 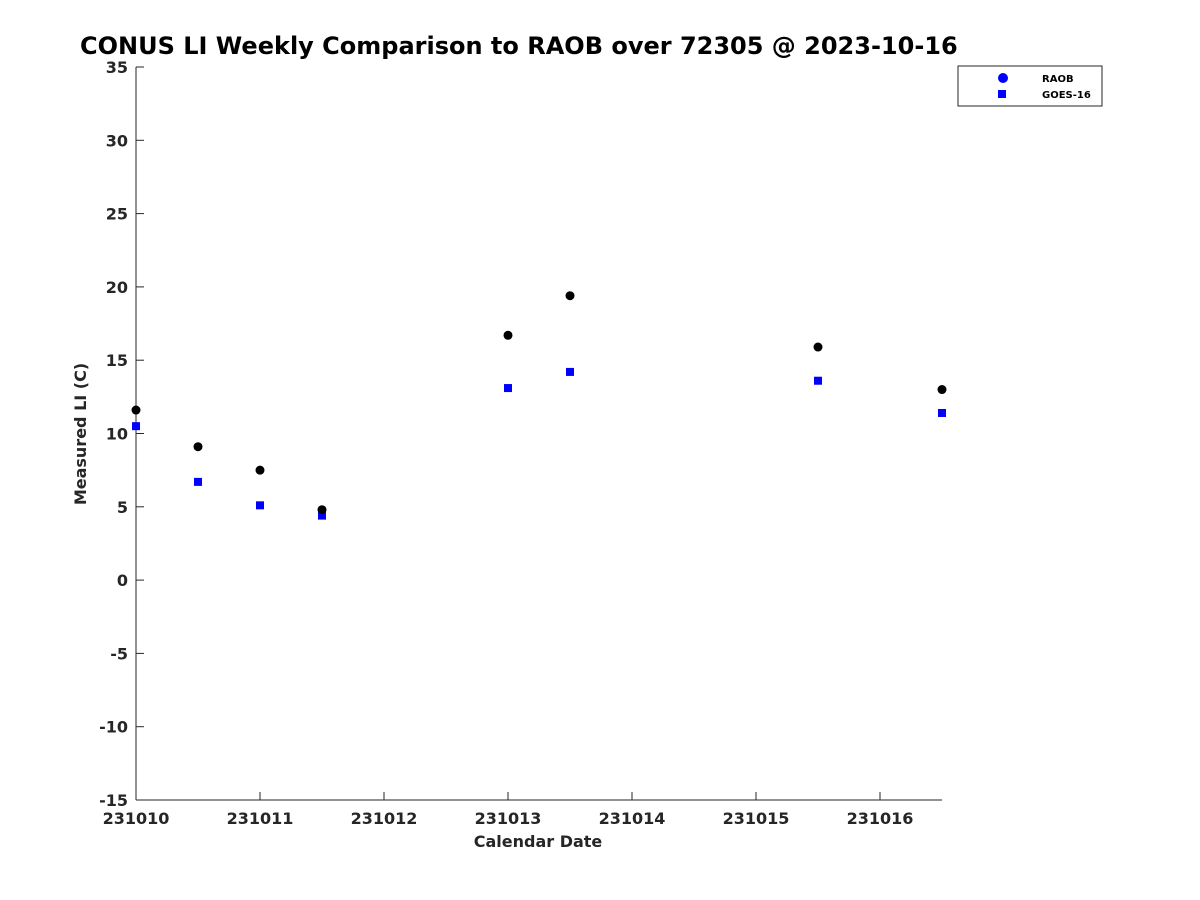 What do you see at coordinates (538, 841) in the screenshot?
I see `x-axis-label: Calendar Date` at bounding box center [538, 841].